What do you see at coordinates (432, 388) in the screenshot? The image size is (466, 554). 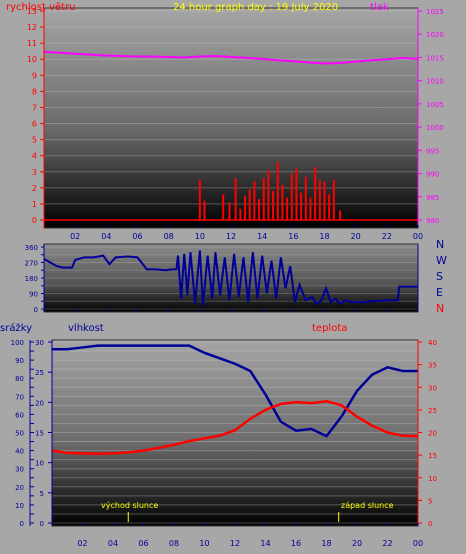 I see `temperature-tick-label: 30` at bounding box center [432, 388].